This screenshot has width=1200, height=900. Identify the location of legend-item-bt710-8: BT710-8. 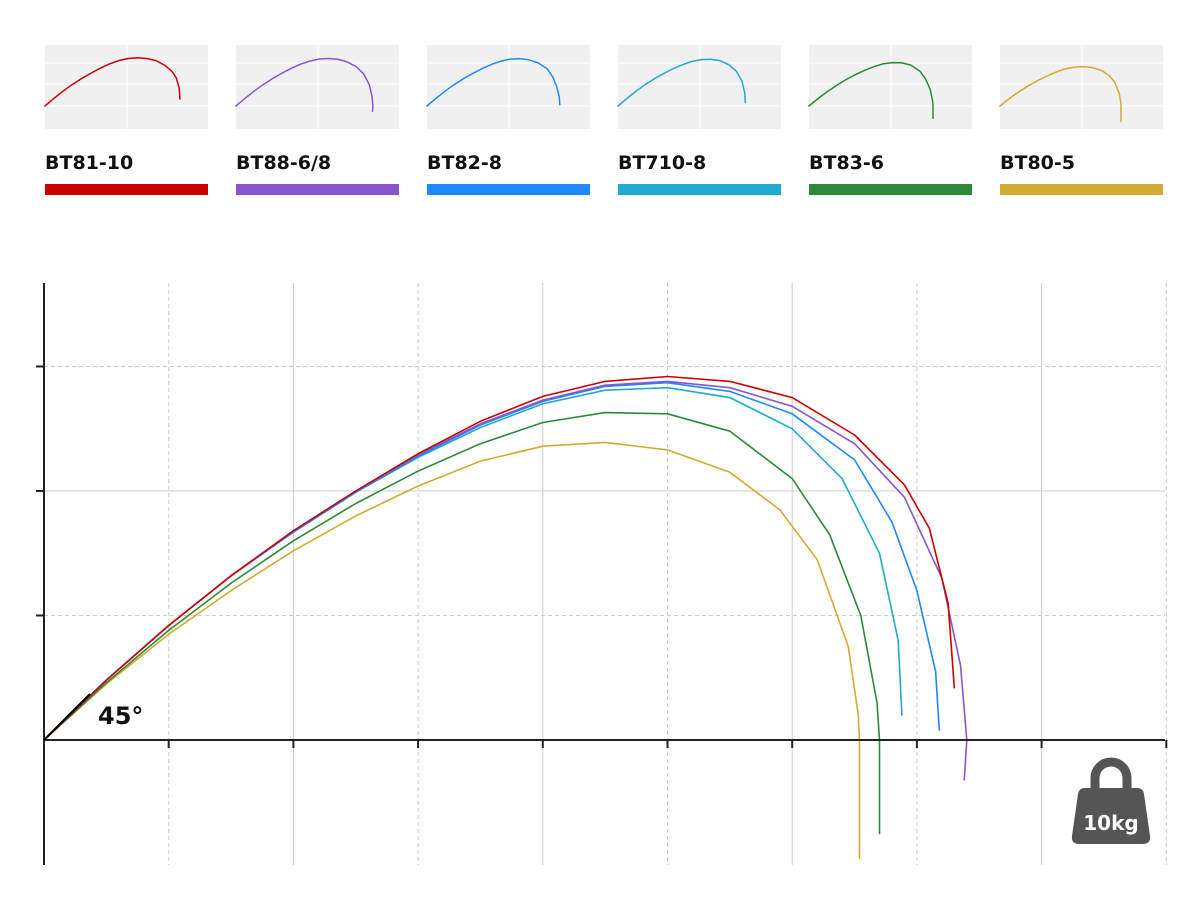
(699, 120).